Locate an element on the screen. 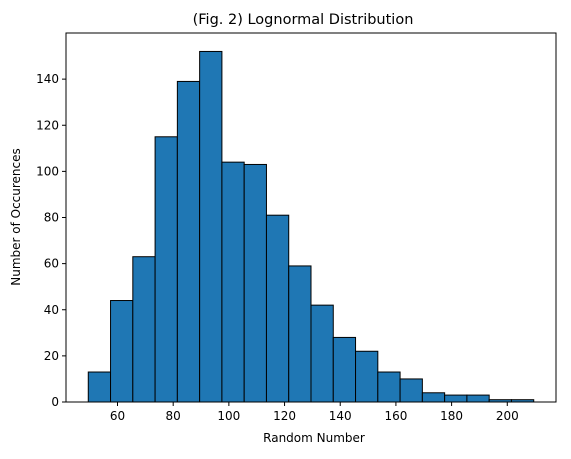  y-axis-label: Number of Occurences is located at coordinates (16, 217).